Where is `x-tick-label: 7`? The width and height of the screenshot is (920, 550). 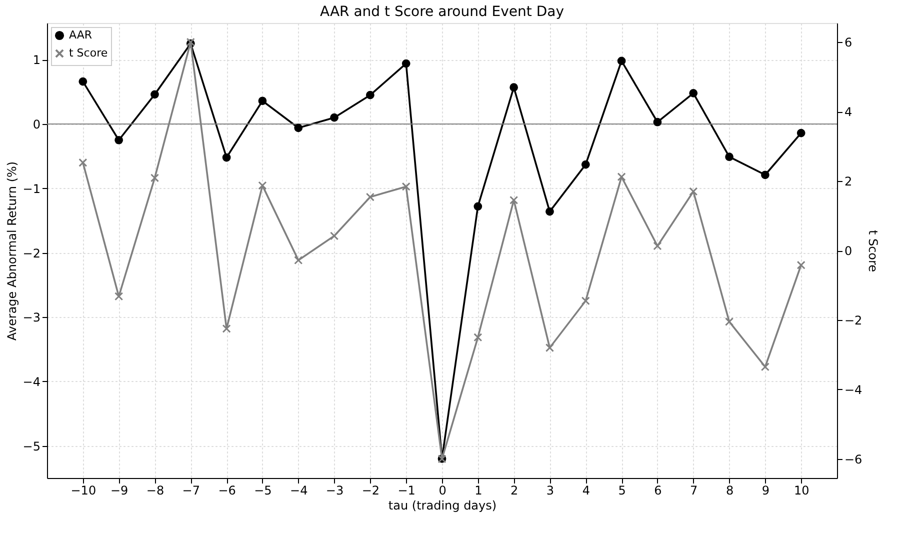
x-tick-label: 7 is located at coordinates (694, 491).